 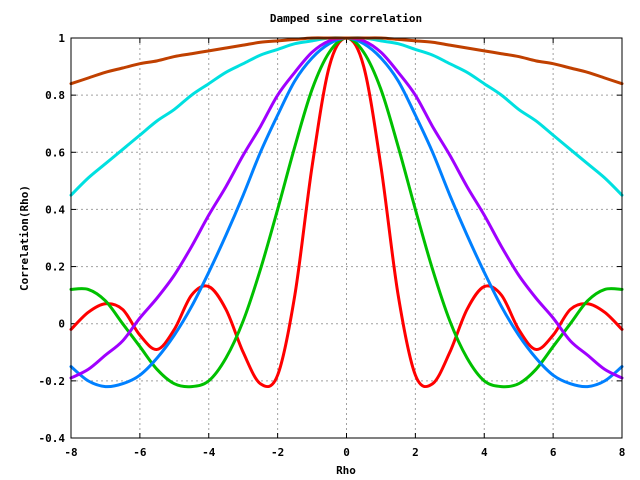 I want to click on x-axis-title: Rho, so click(x=346, y=470).